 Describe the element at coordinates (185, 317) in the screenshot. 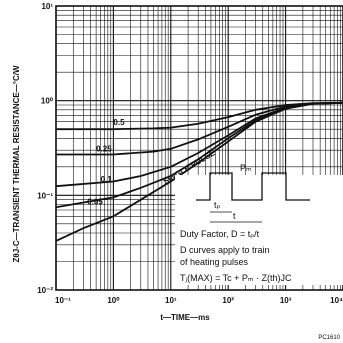

I see `x-axis-title: t—TIME—ms` at that location.